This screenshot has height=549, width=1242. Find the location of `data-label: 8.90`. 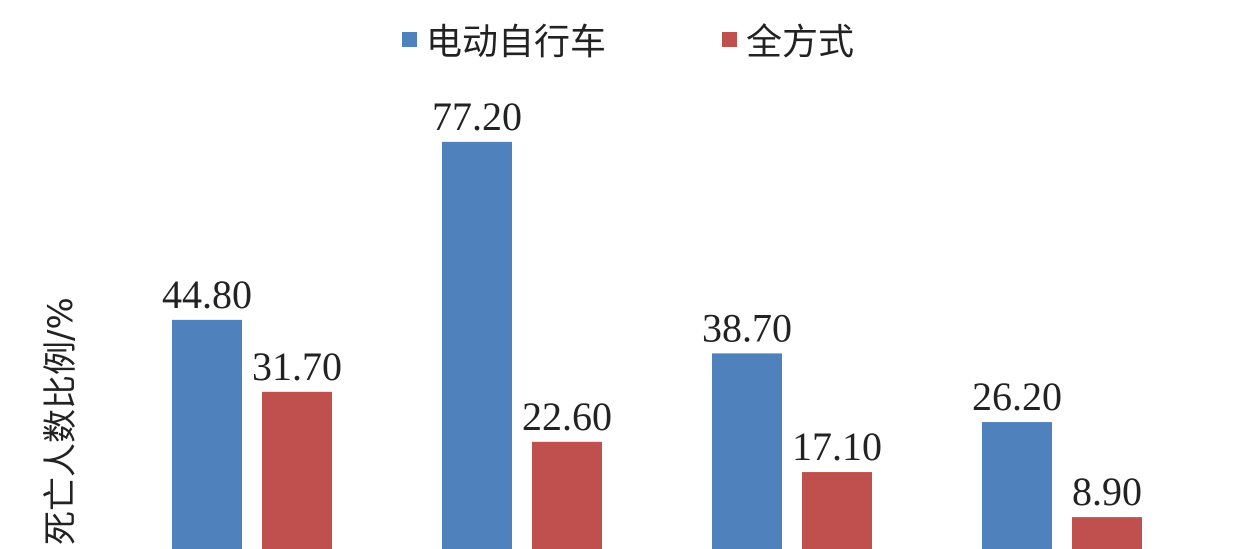

data-label: 8.90 is located at coordinates (1107, 491).